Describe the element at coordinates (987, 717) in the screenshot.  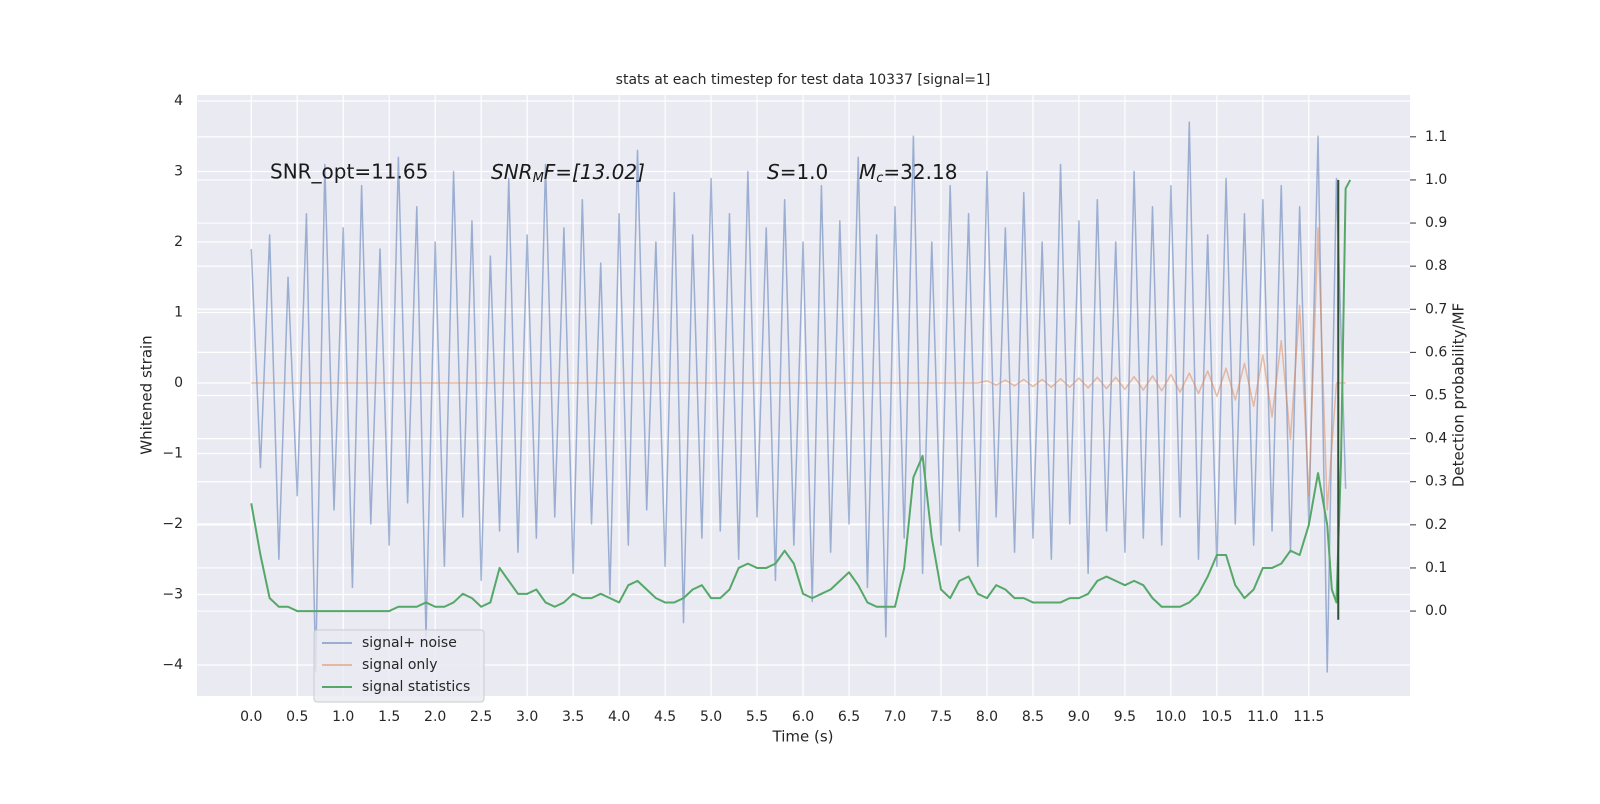
I see `x-tick-label: 8.0` at that location.